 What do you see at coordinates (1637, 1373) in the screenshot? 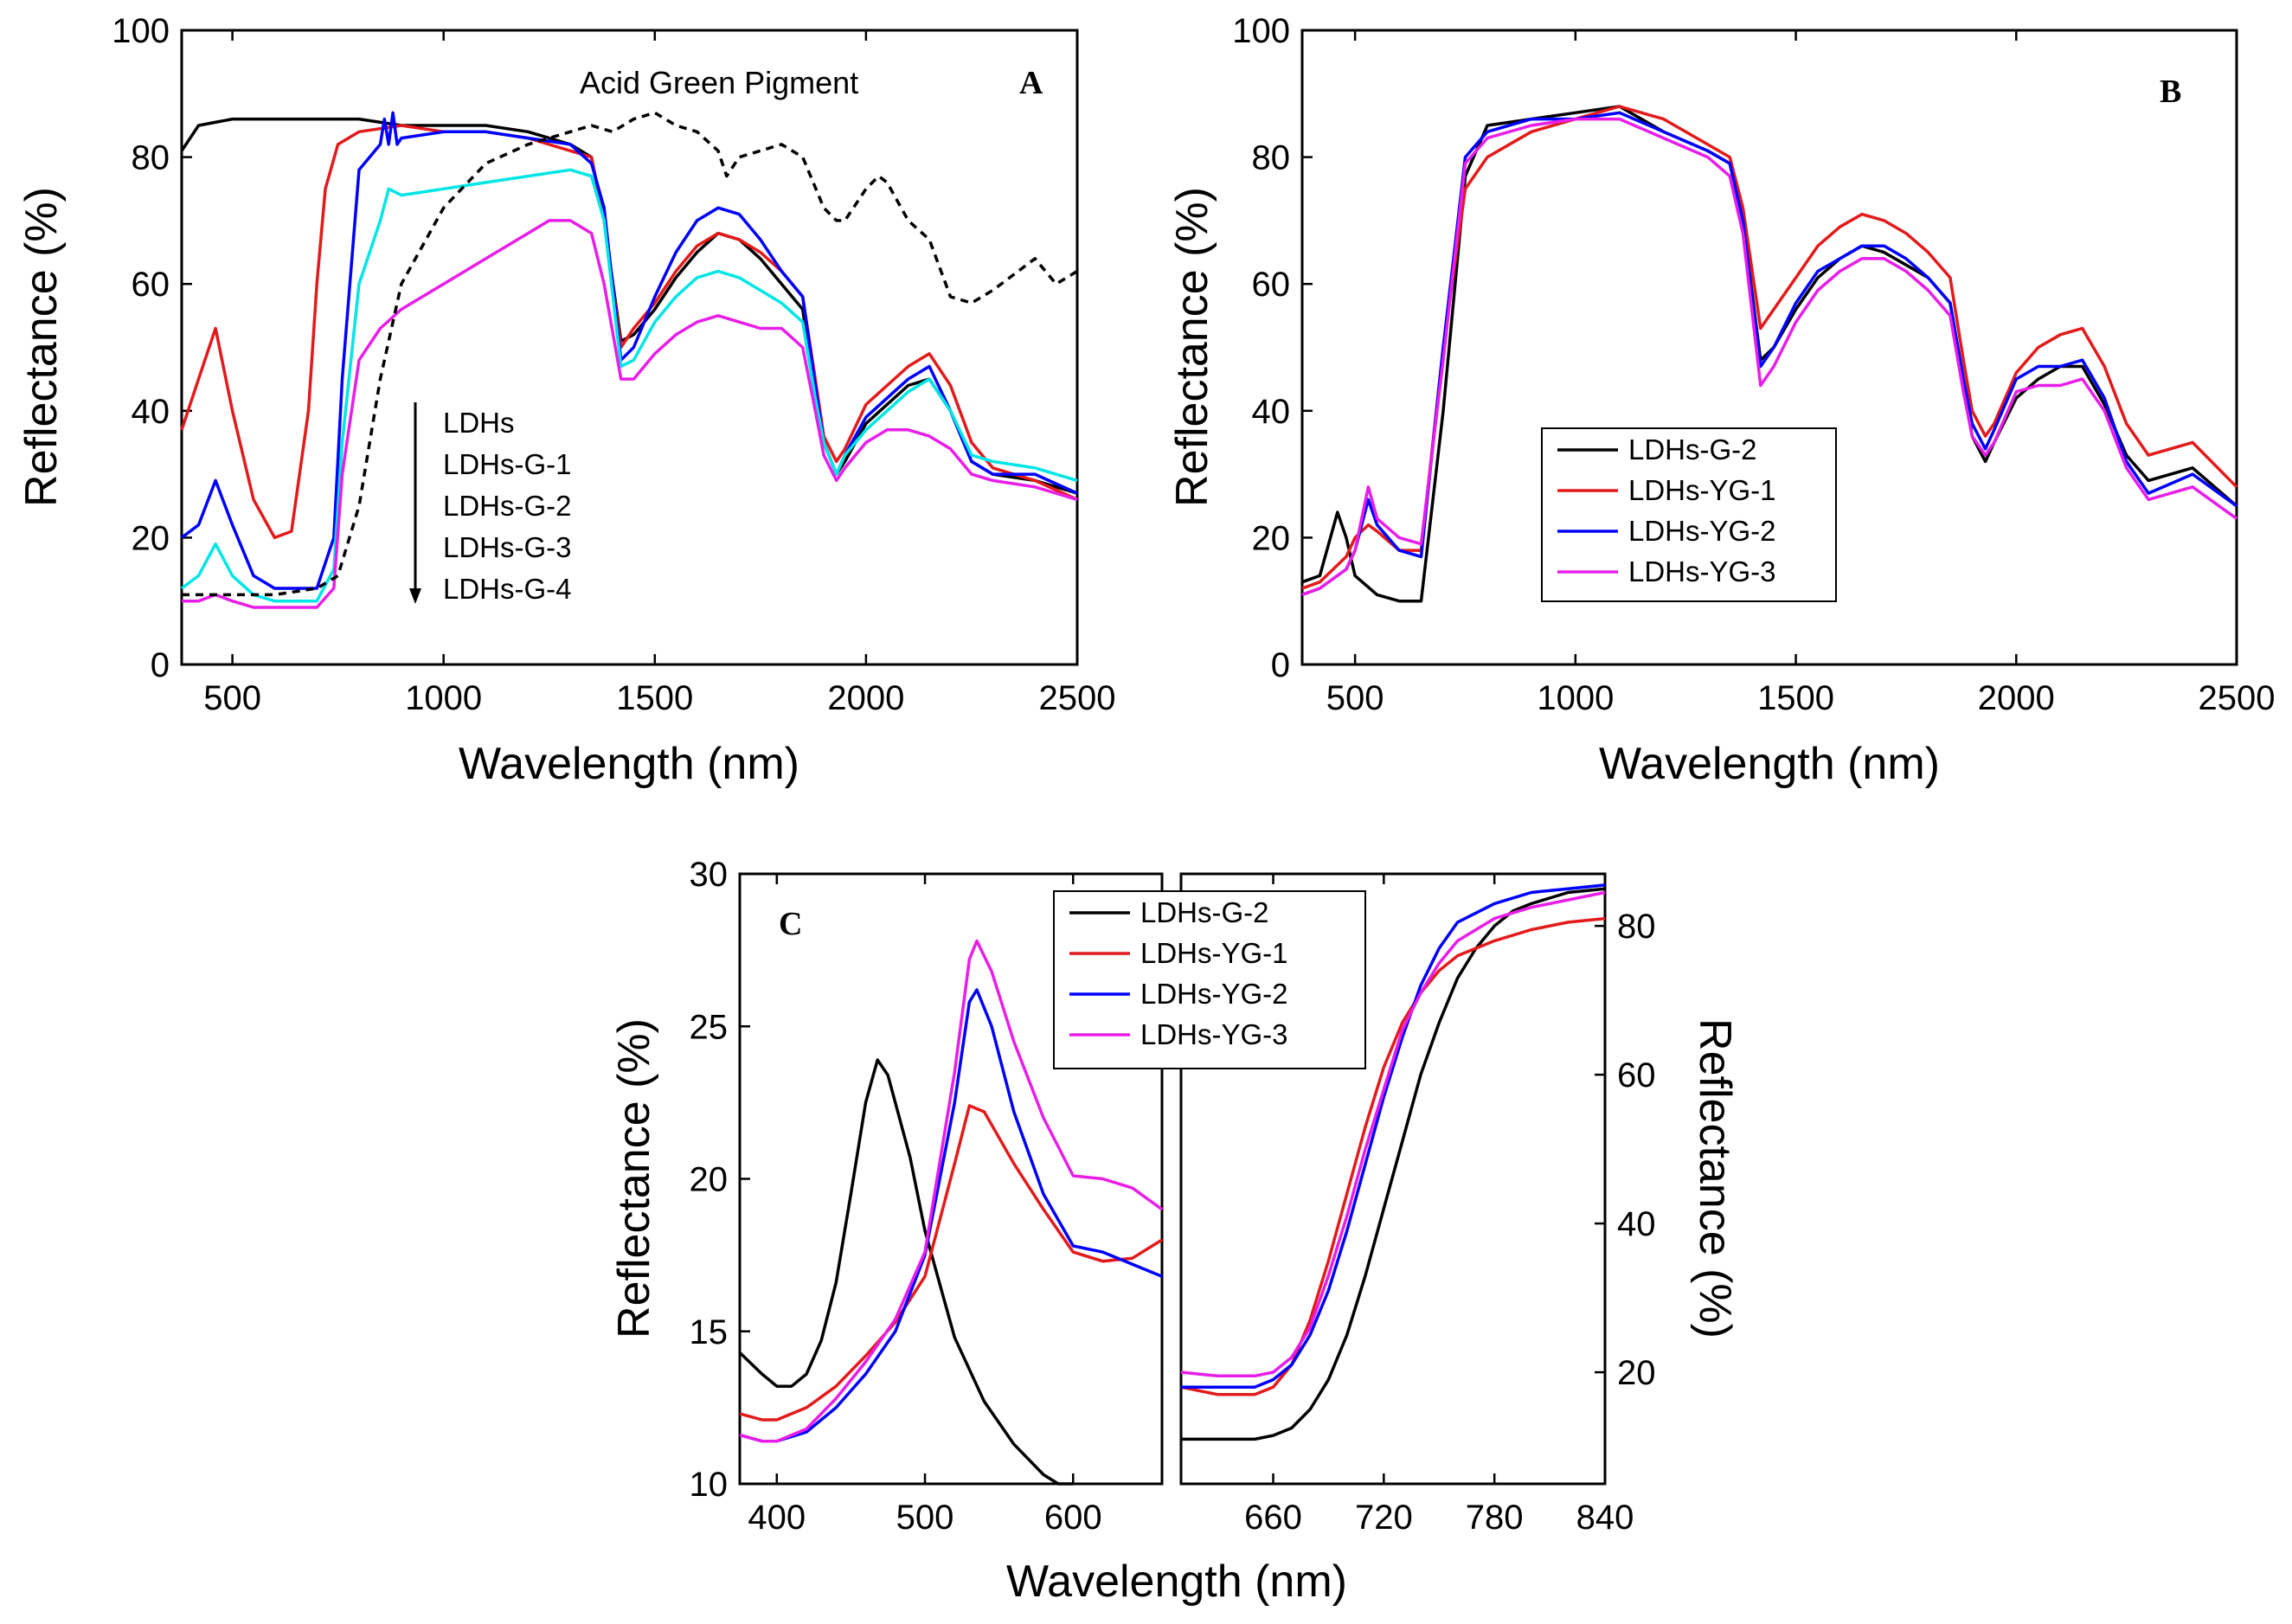
I see `panel-c-right-ytick-label: 20` at bounding box center [1637, 1373].